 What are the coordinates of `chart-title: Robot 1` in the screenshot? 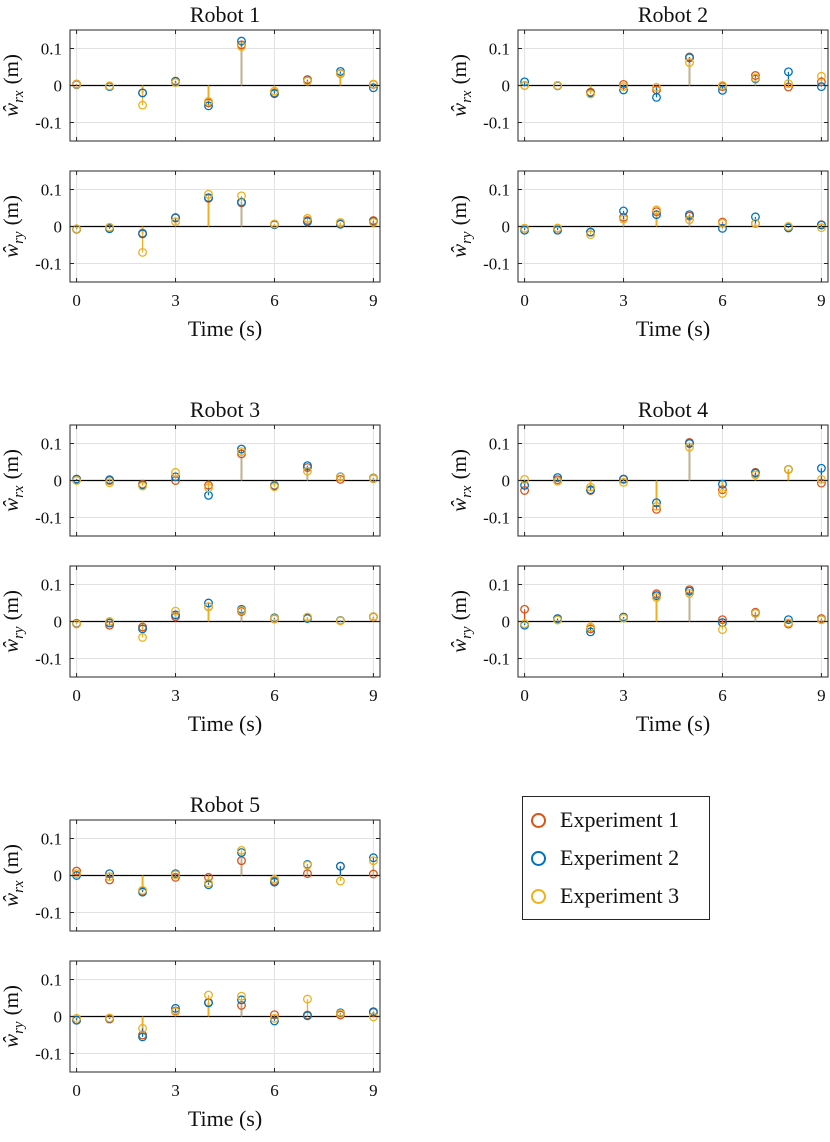 It's located at (225, 14).